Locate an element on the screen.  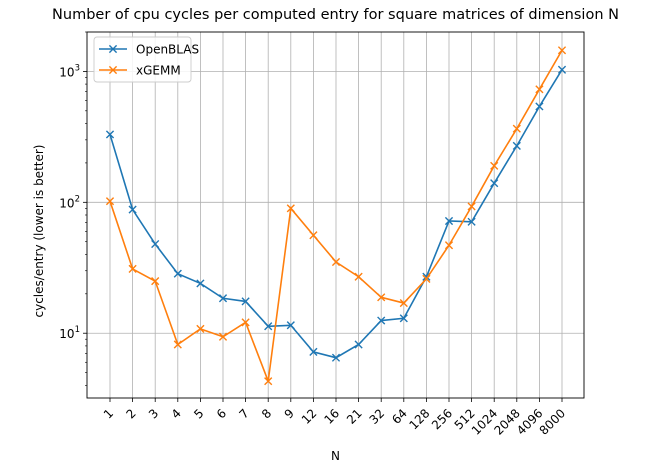
x-tick-label: 7 is located at coordinates (243, 413).